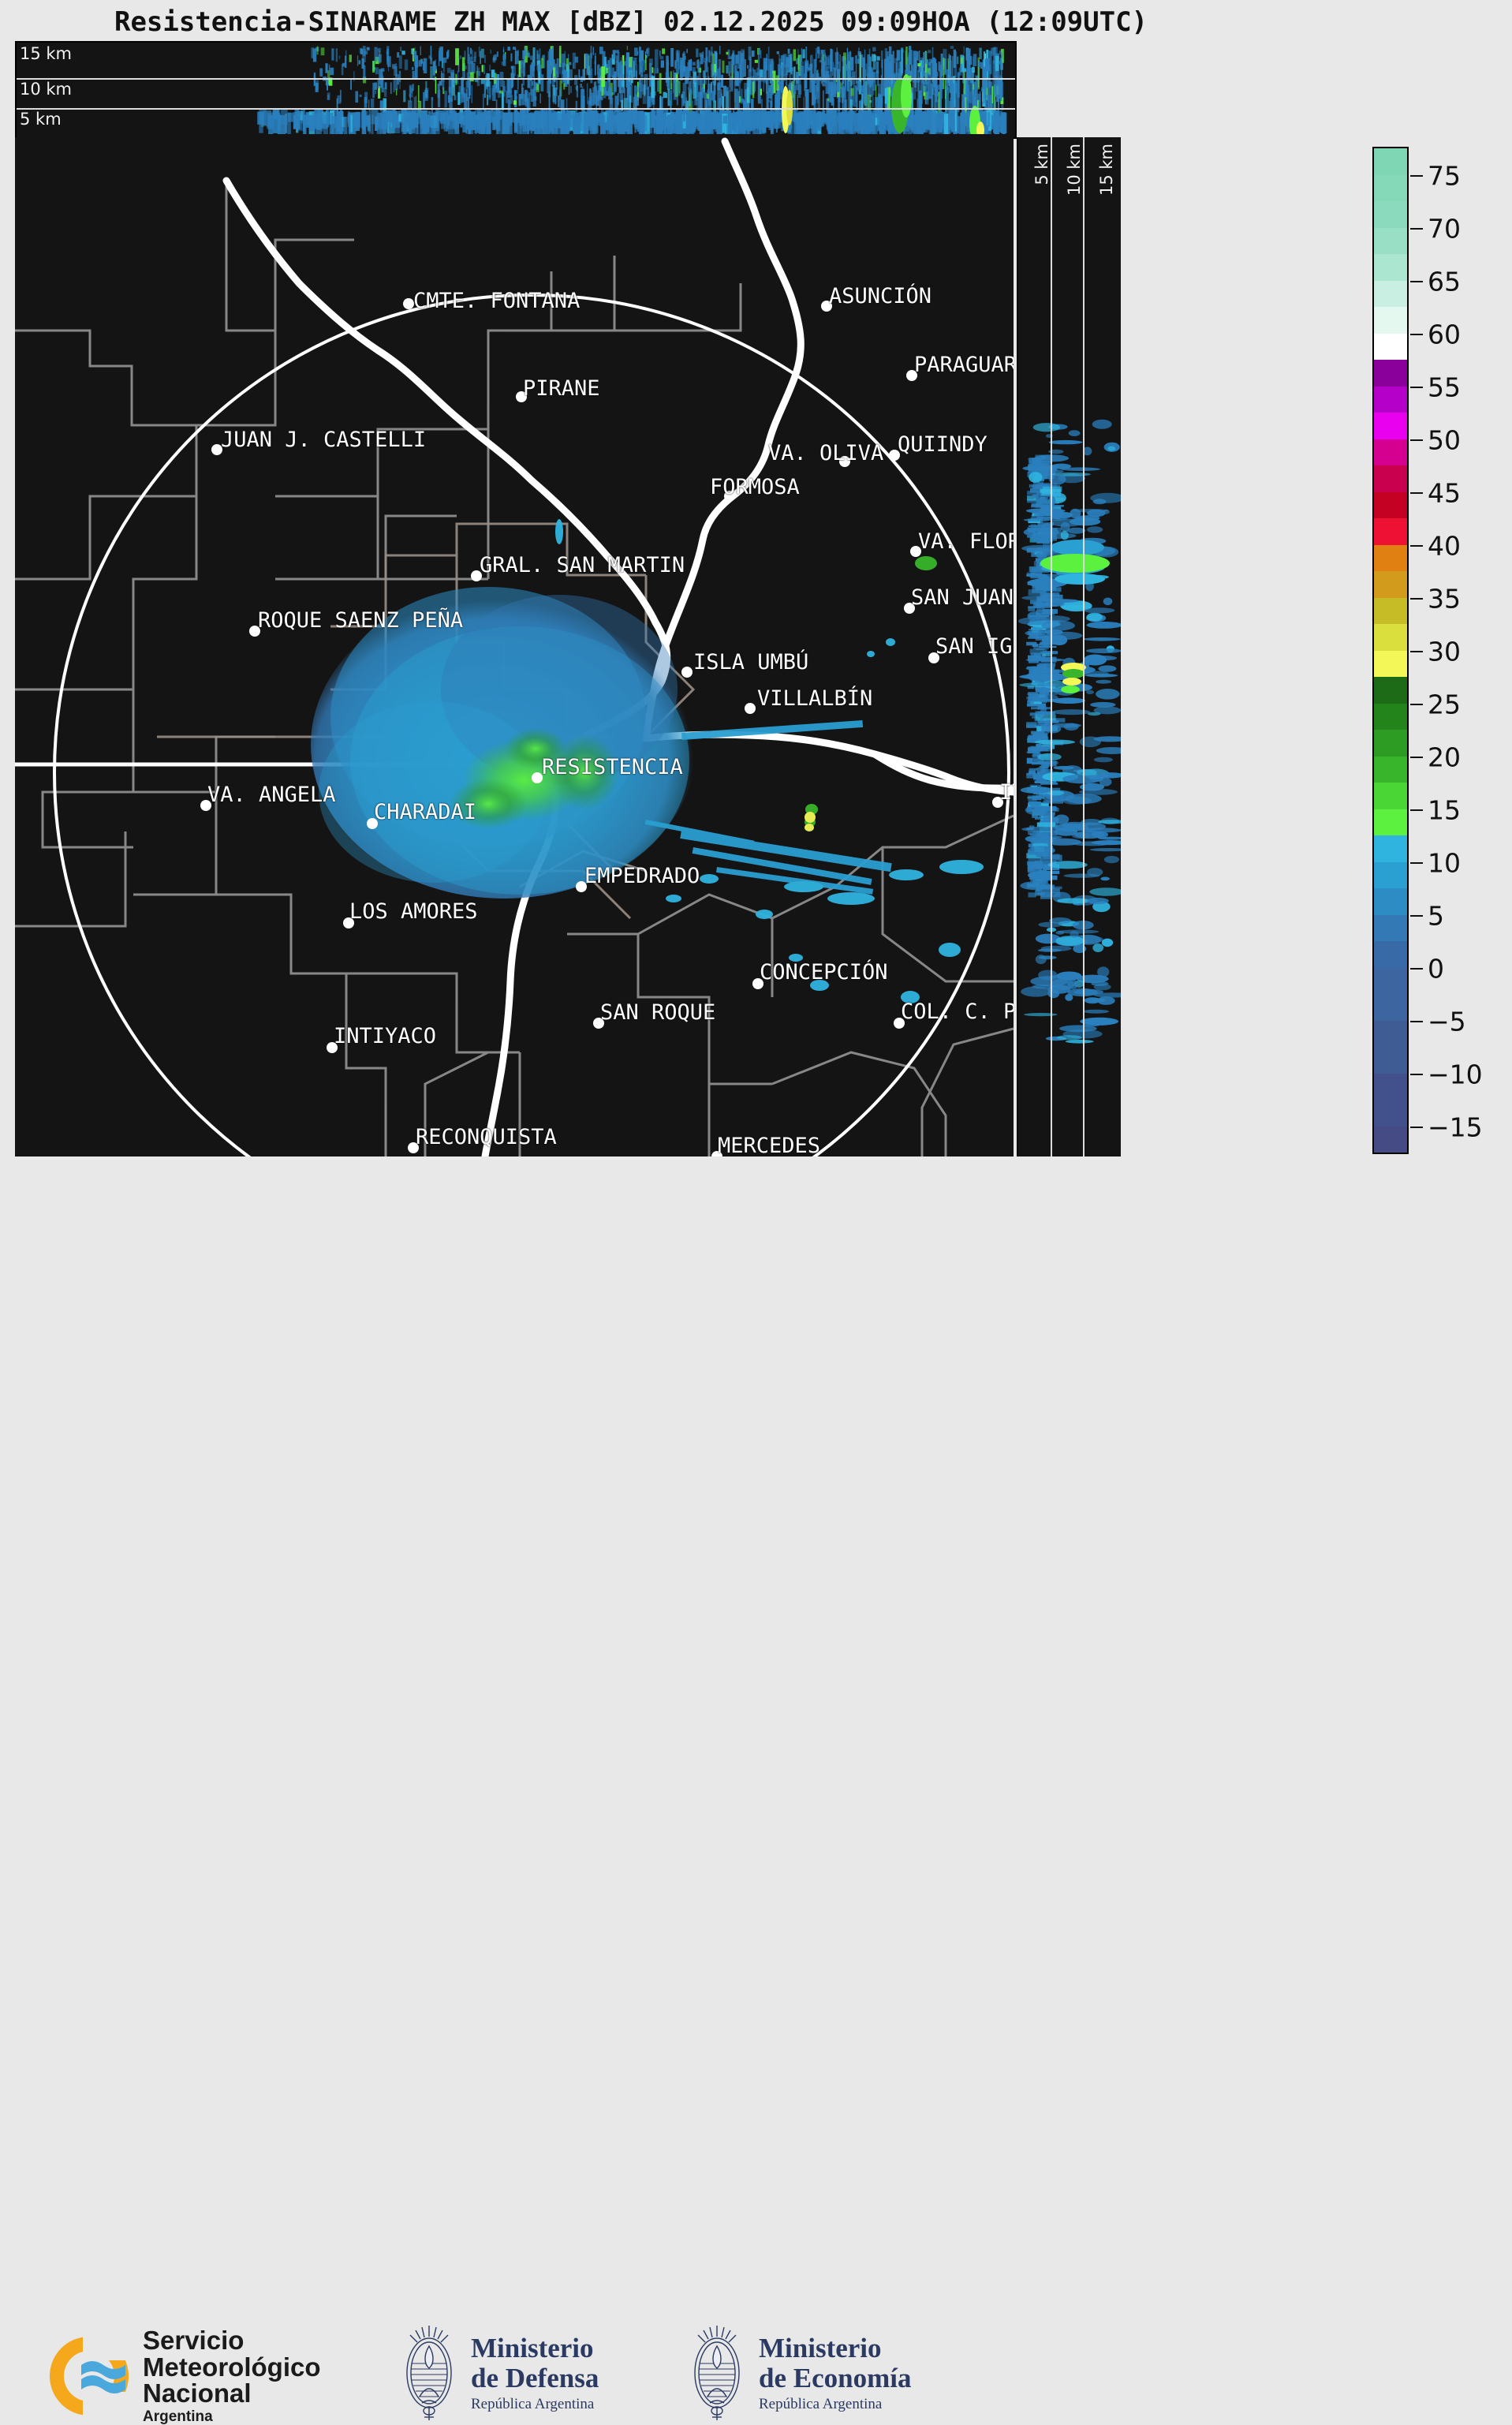 Image resolution: width=1512 pixels, height=2425 pixels. What do you see at coordinates (1390, 651) in the screenshot?
I see `colorbar-gradient` at bounding box center [1390, 651].